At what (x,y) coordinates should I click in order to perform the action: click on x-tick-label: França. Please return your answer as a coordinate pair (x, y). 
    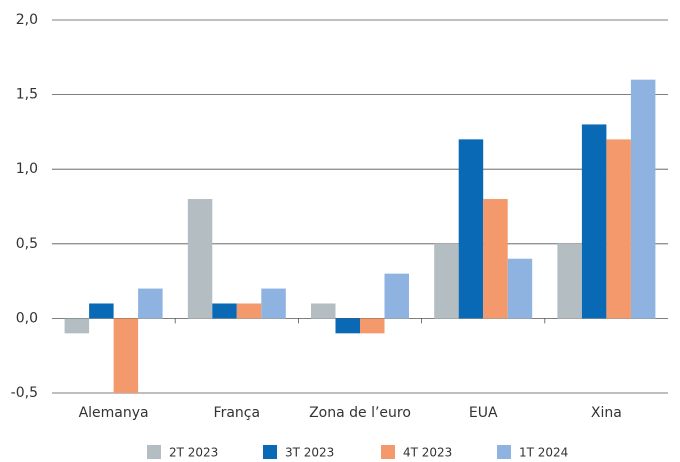
    Looking at the image, I should click on (237, 413).